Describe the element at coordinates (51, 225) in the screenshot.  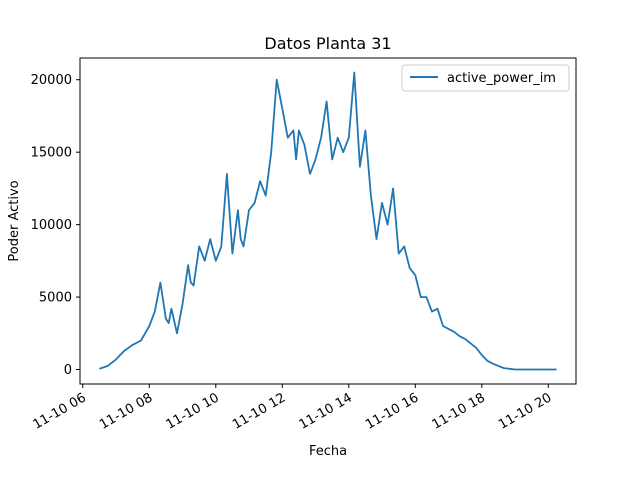
I see `y-tick-label: 10000` at that location.